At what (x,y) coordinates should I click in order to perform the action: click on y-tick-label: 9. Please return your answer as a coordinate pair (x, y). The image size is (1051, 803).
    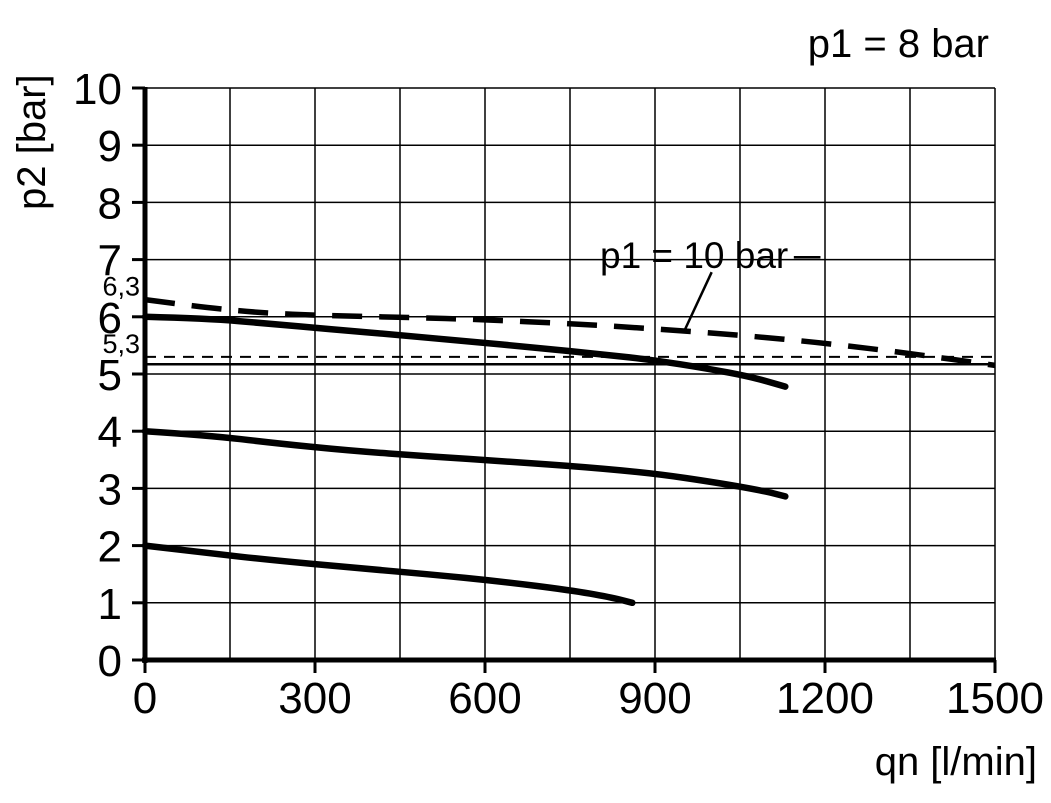
    Looking at the image, I should click on (110, 146).